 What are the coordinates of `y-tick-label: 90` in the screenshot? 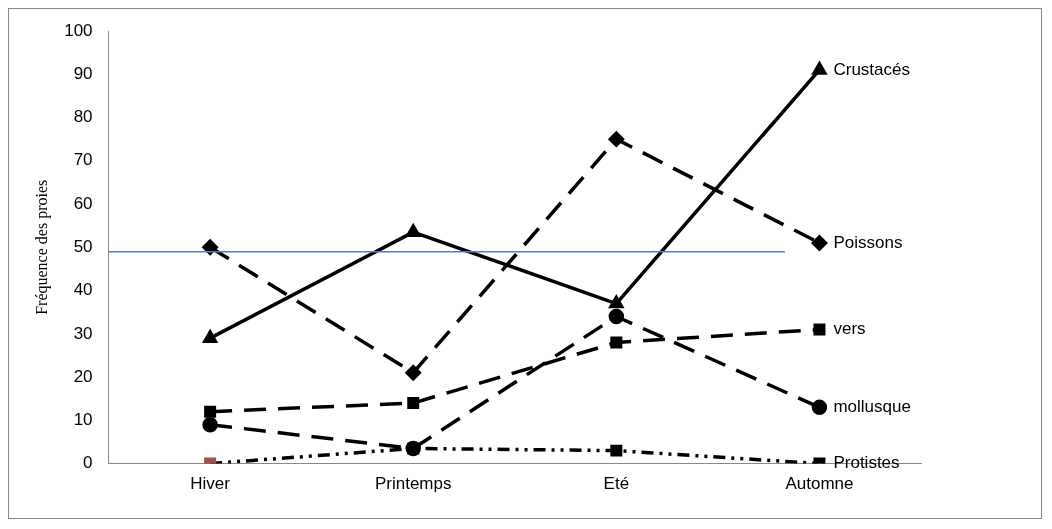 It's located at (83, 73).